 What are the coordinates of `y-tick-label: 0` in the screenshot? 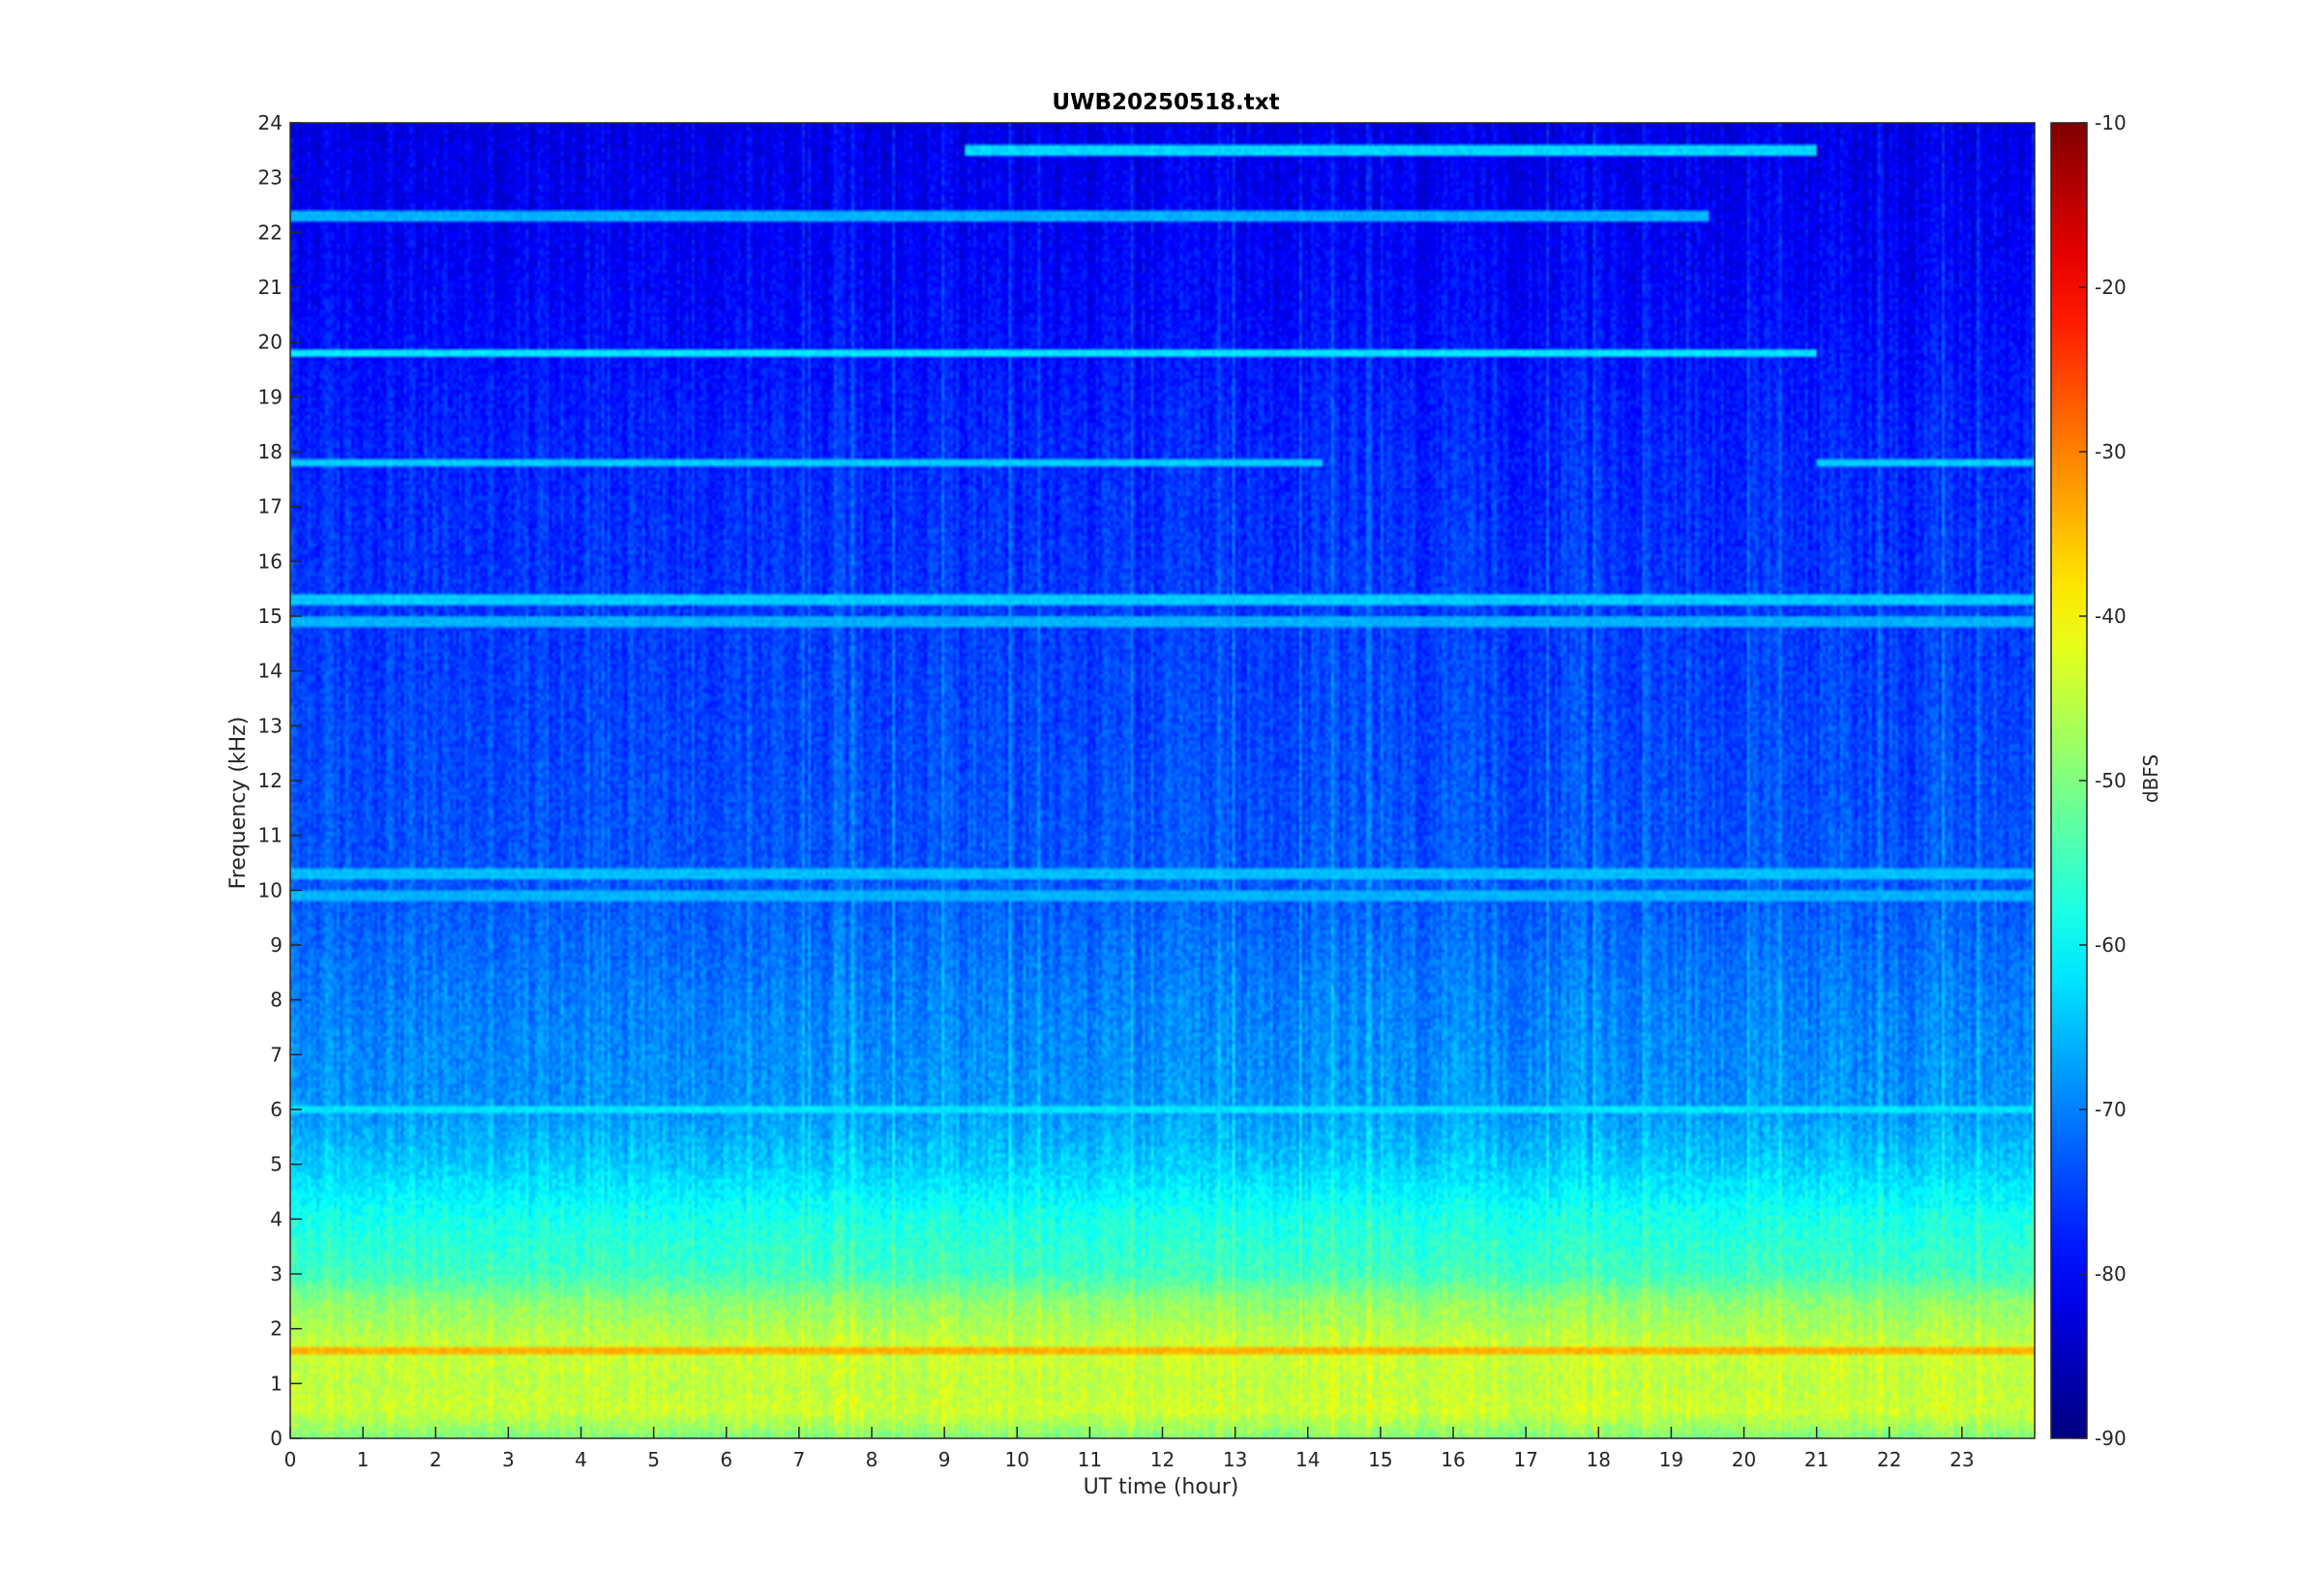 It's located at (276, 1438).